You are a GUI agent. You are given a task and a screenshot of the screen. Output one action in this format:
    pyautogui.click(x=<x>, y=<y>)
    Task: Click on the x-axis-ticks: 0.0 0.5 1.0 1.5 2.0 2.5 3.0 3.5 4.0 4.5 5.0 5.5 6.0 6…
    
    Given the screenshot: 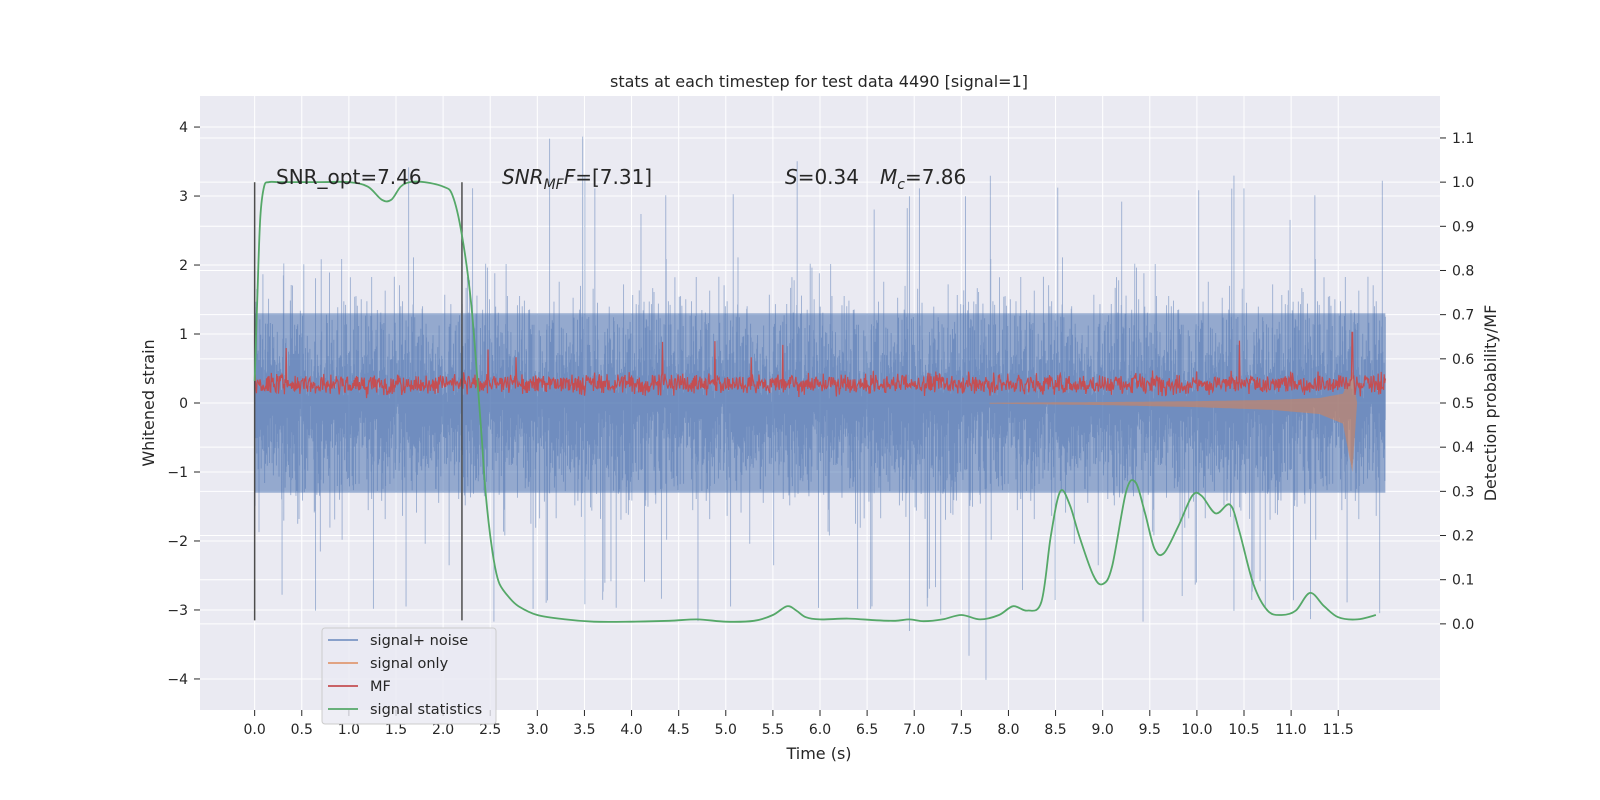 What is the action you would take?
    pyautogui.click(x=799, y=724)
    